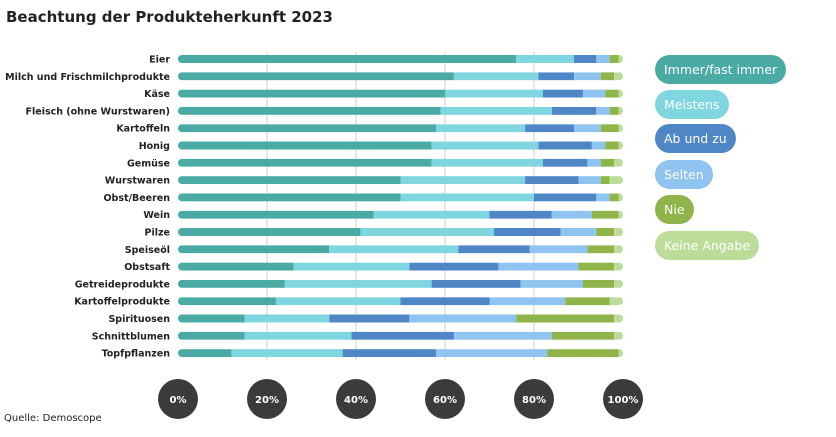 The height and width of the screenshot is (437, 836). I want to click on category-label: Honig, so click(154, 146).